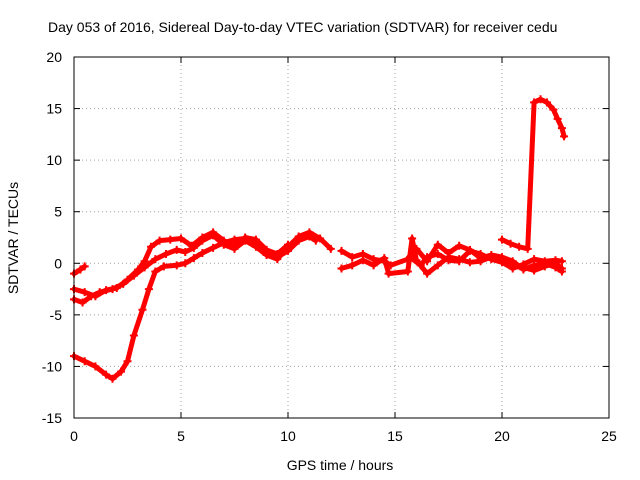 The width and height of the screenshot is (640, 480). What do you see at coordinates (395, 436) in the screenshot?
I see `x-tick-label: 15` at bounding box center [395, 436].